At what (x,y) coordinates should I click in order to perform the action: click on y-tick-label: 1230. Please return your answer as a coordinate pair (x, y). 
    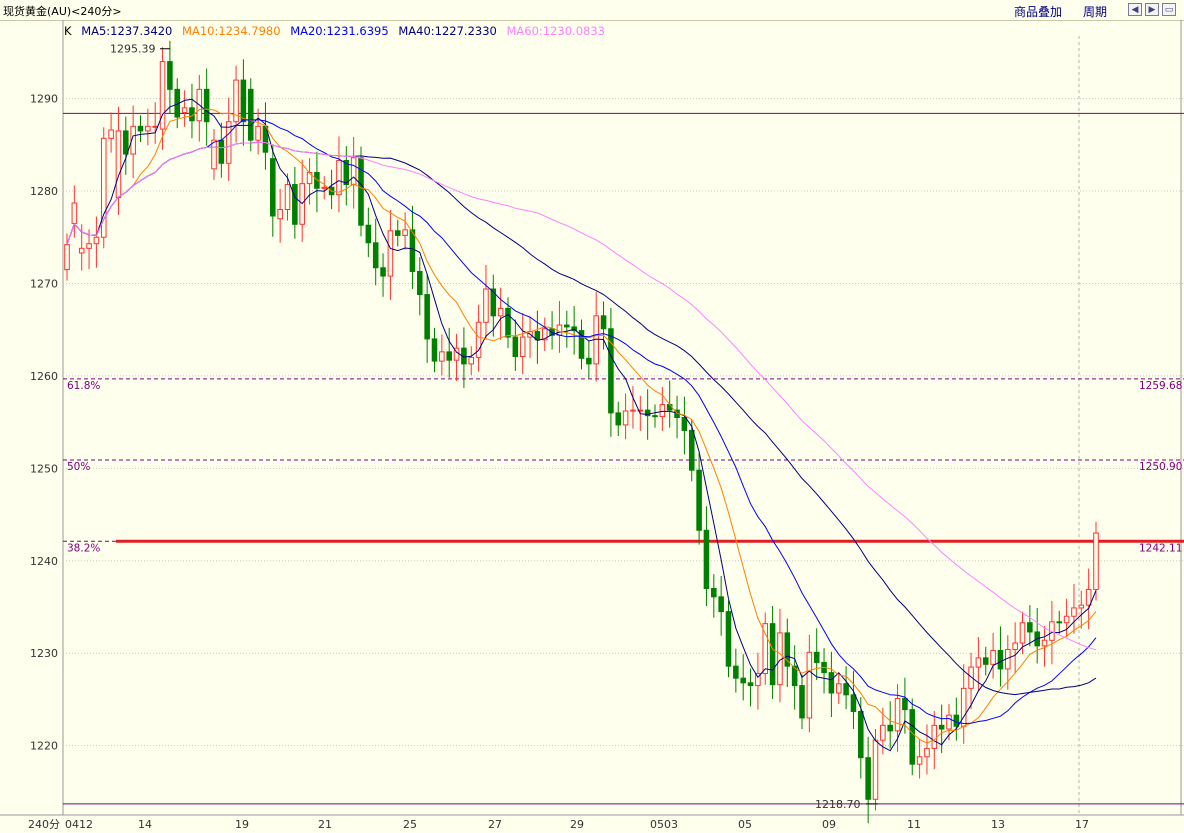
    Looking at the image, I should click on (44, 653).